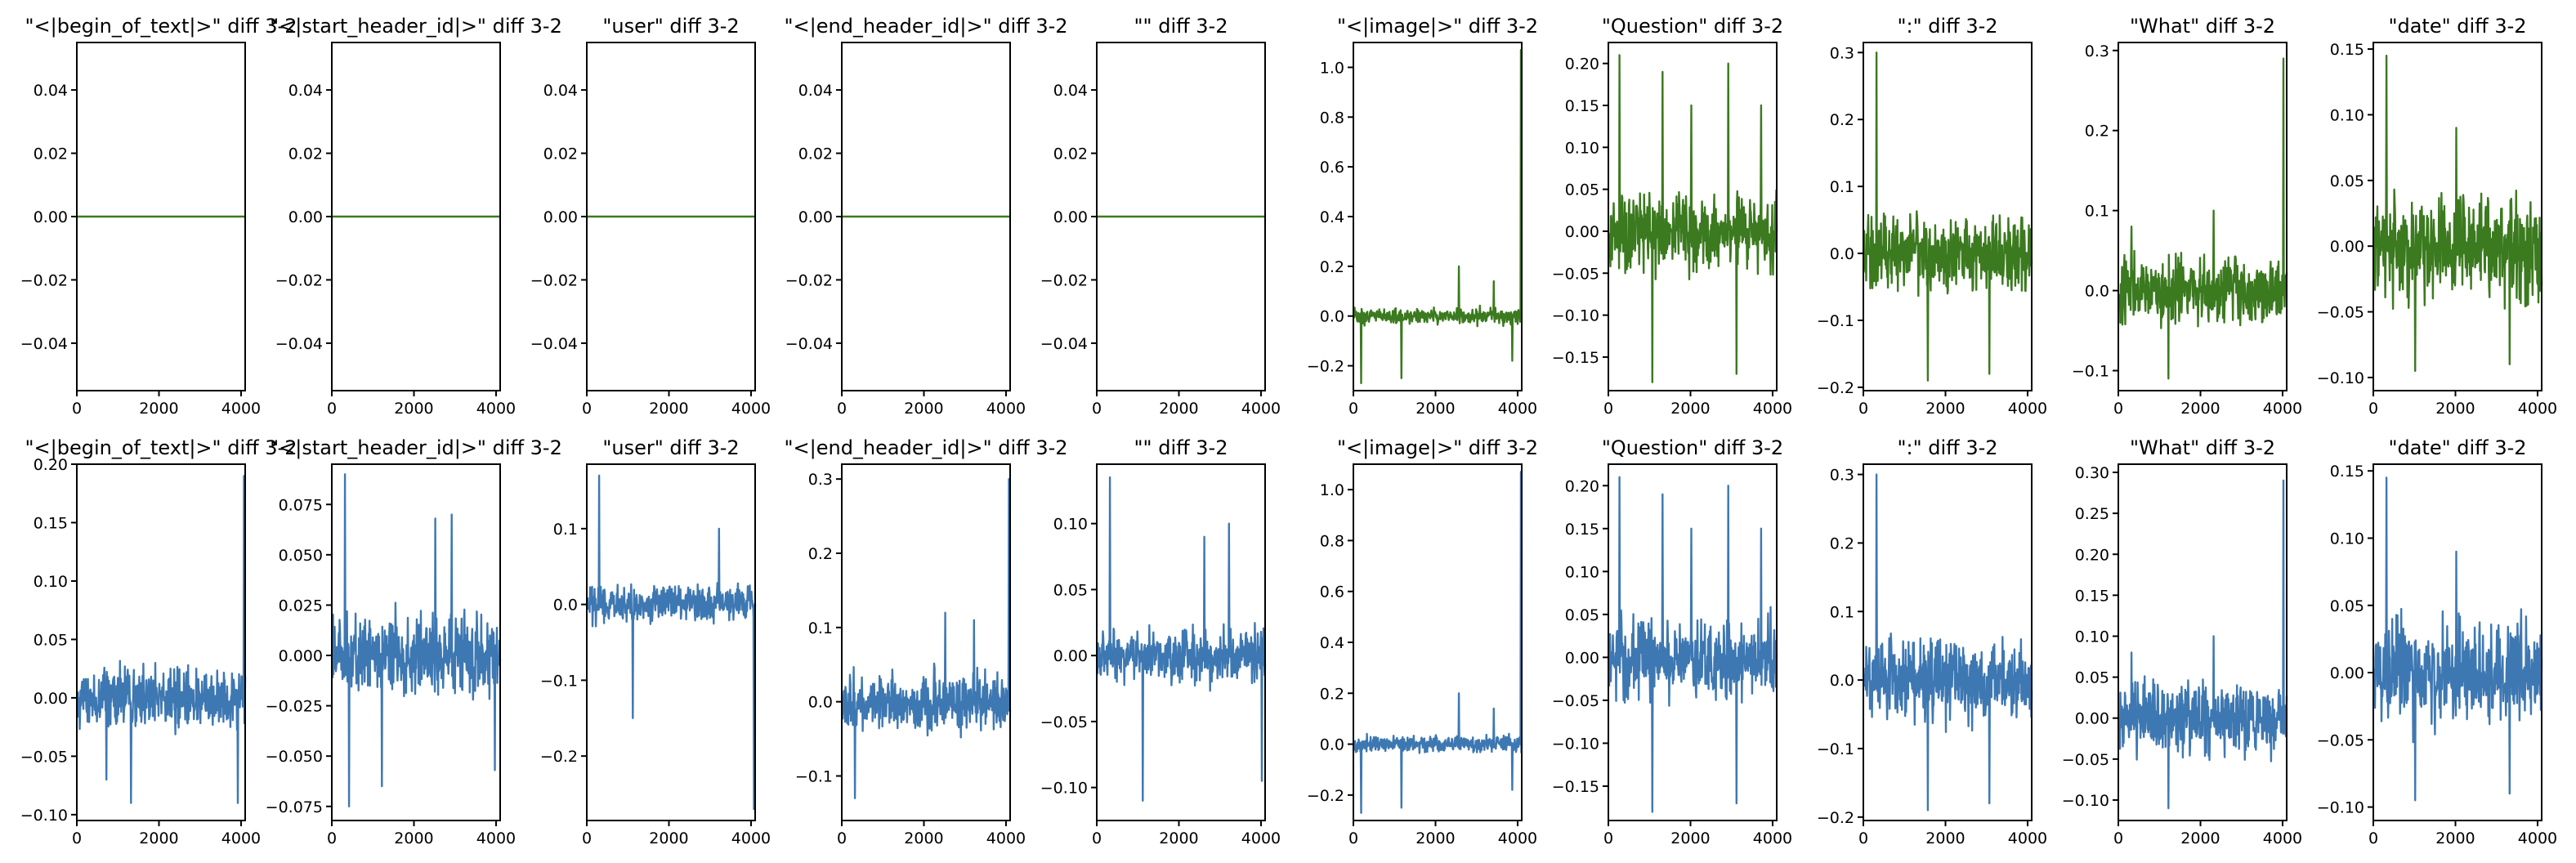 This screenshot has height=863, width=2576. I want to click on y-tick-label: −0.075, so click(294, 807).